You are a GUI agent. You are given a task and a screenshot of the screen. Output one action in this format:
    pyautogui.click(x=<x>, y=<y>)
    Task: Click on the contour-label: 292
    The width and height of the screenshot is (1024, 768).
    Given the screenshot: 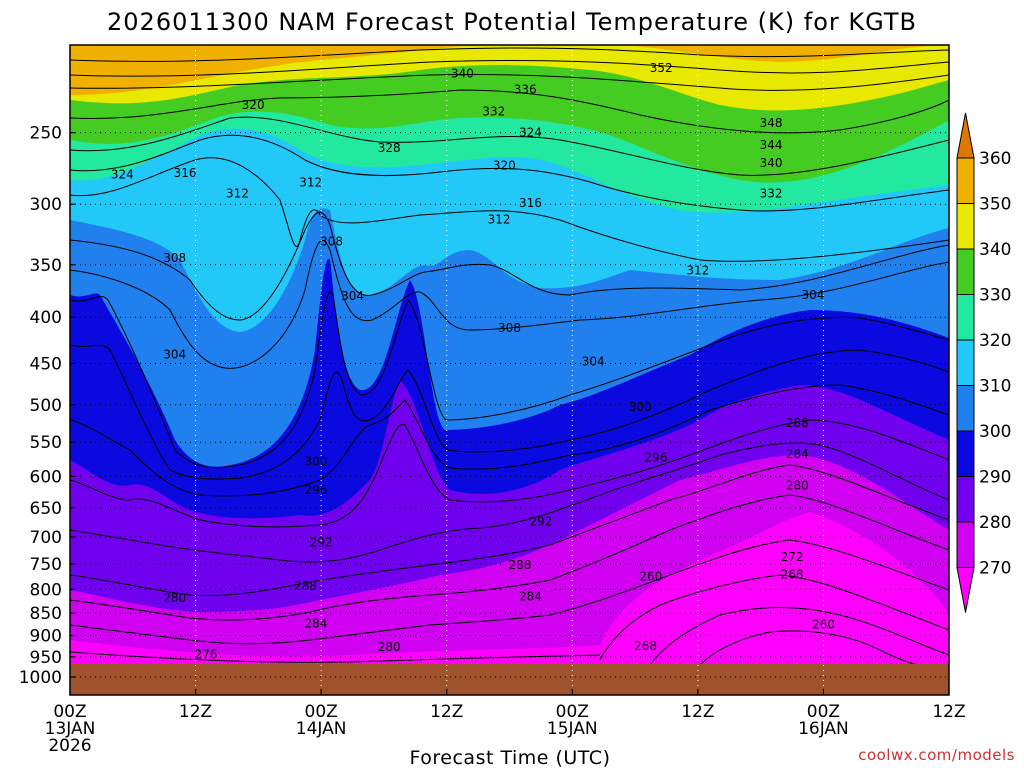 What is the action you would take?
    pyautogui.click(x=321, y=543)
    